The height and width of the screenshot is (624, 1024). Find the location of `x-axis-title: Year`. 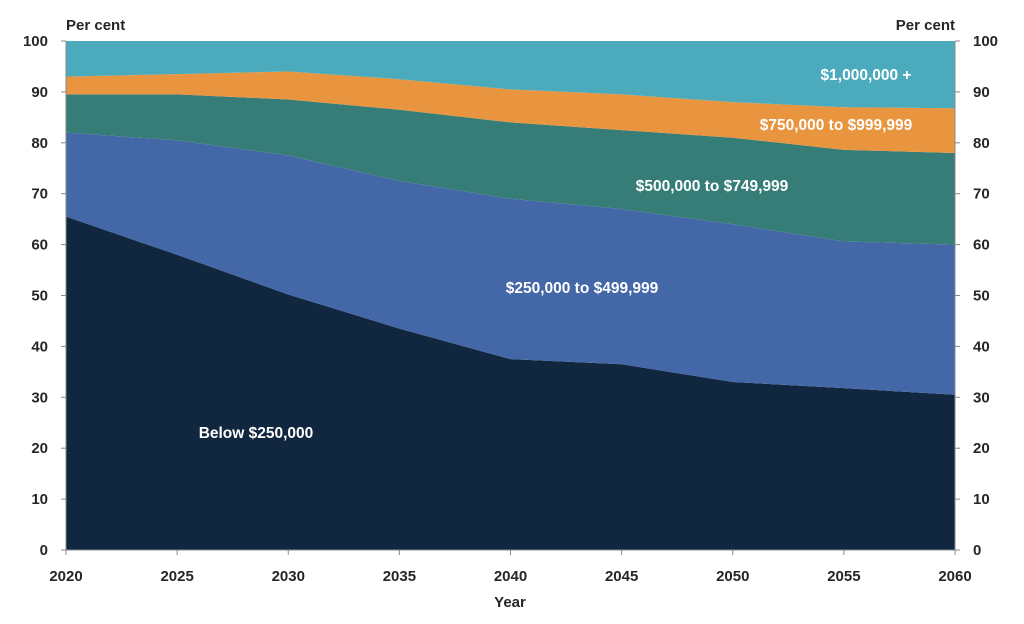

x-axis-title: Year is located at coordinates (510, 602).